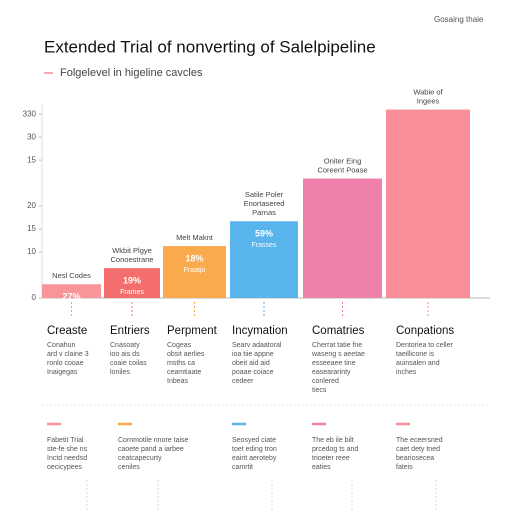 Image resolution: width=512 pixels, height=512 pixels. I want to click on note-text: toet eding tron, so click(254, 449).